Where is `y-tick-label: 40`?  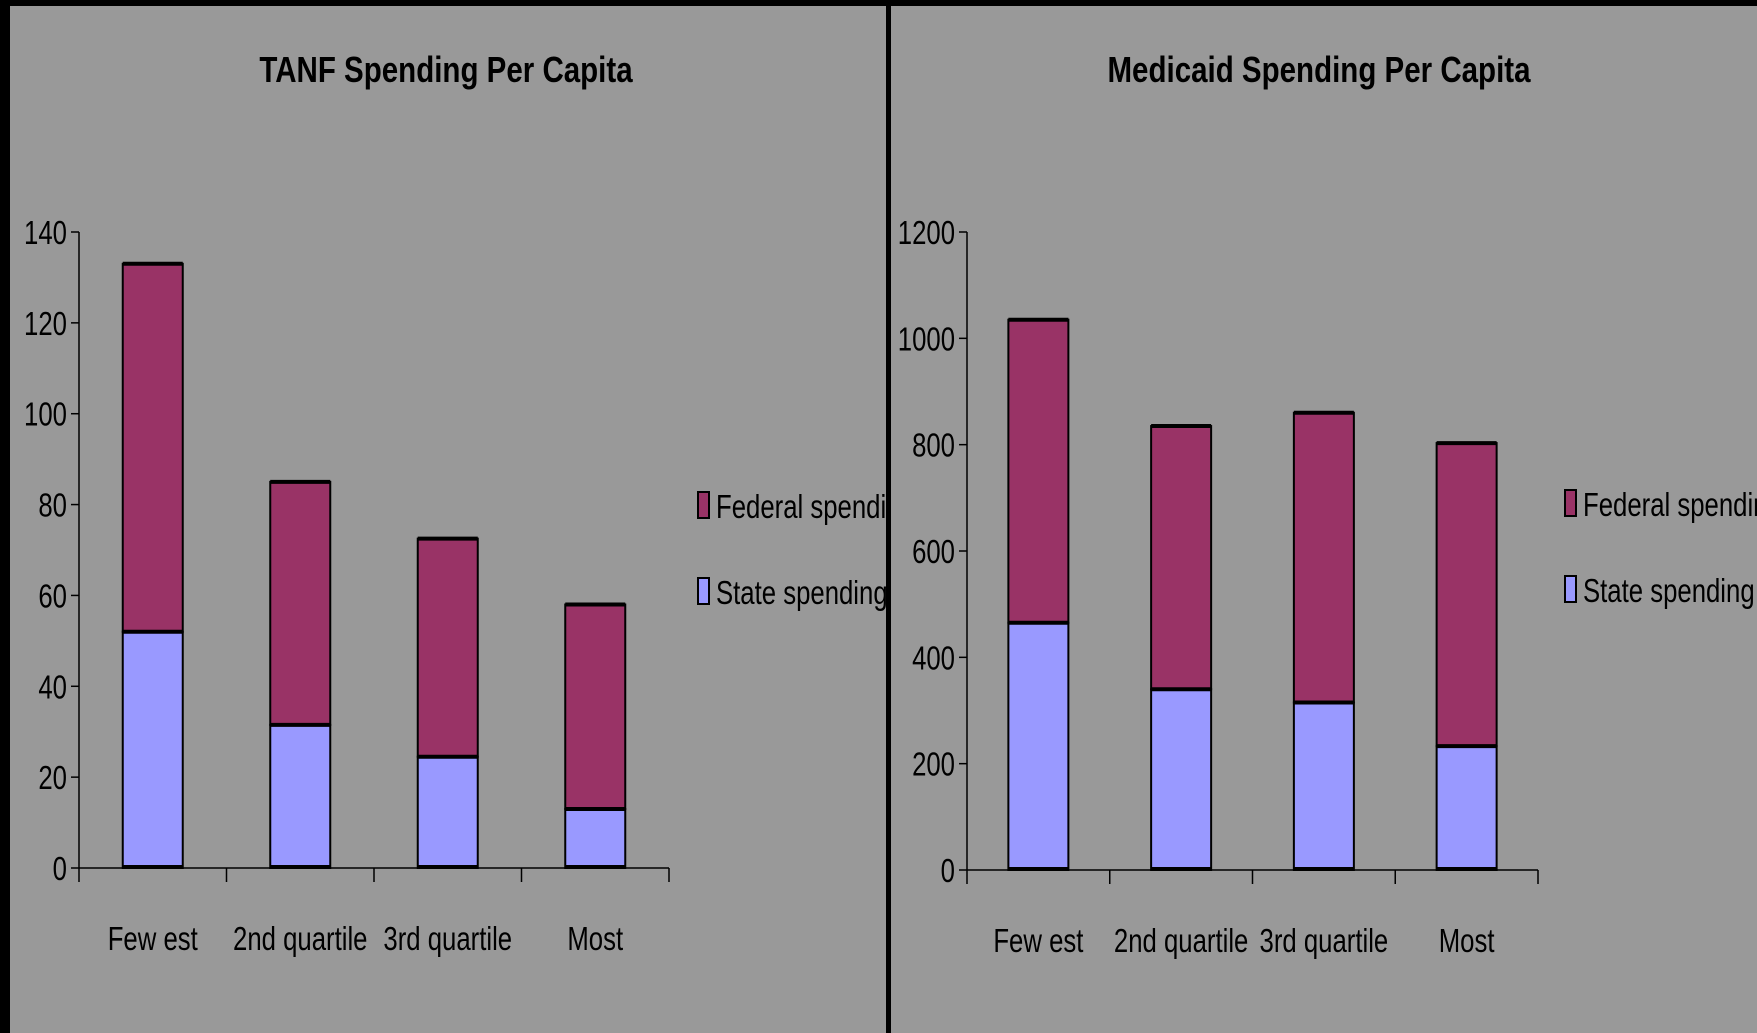 y-tick-label: 40 is located at coordinates (52, 687).